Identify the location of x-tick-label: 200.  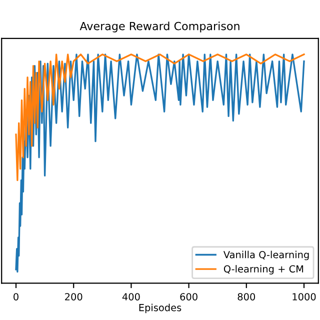
(73, 296).